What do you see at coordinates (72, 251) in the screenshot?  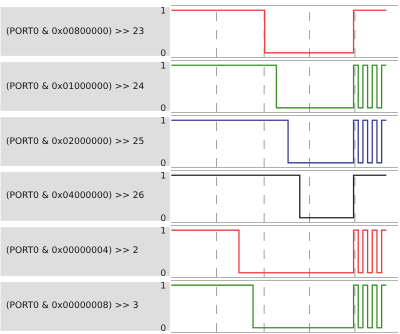 I see `y-axis-title: (PORT0 & 0x00000004) >> 2` at bounding box center [72, 251].